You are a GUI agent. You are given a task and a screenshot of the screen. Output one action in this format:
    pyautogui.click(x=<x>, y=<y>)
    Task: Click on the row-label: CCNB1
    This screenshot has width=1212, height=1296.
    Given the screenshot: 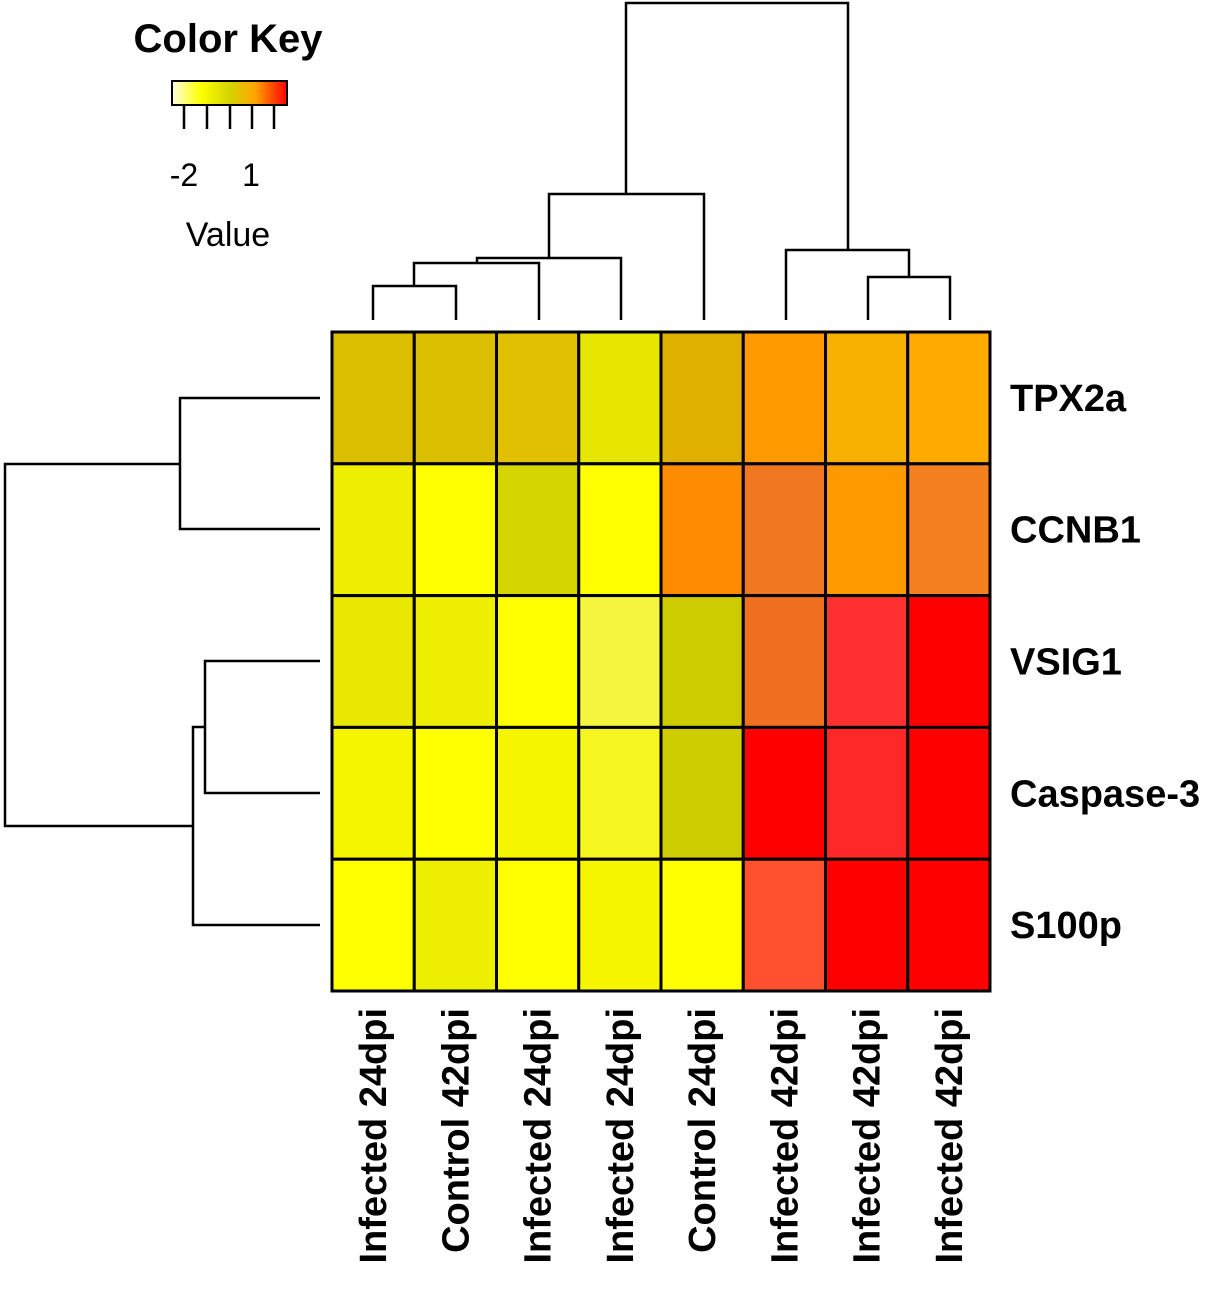 What is the action you would take?
    pyautogui.click(x=1075, y=531)
    